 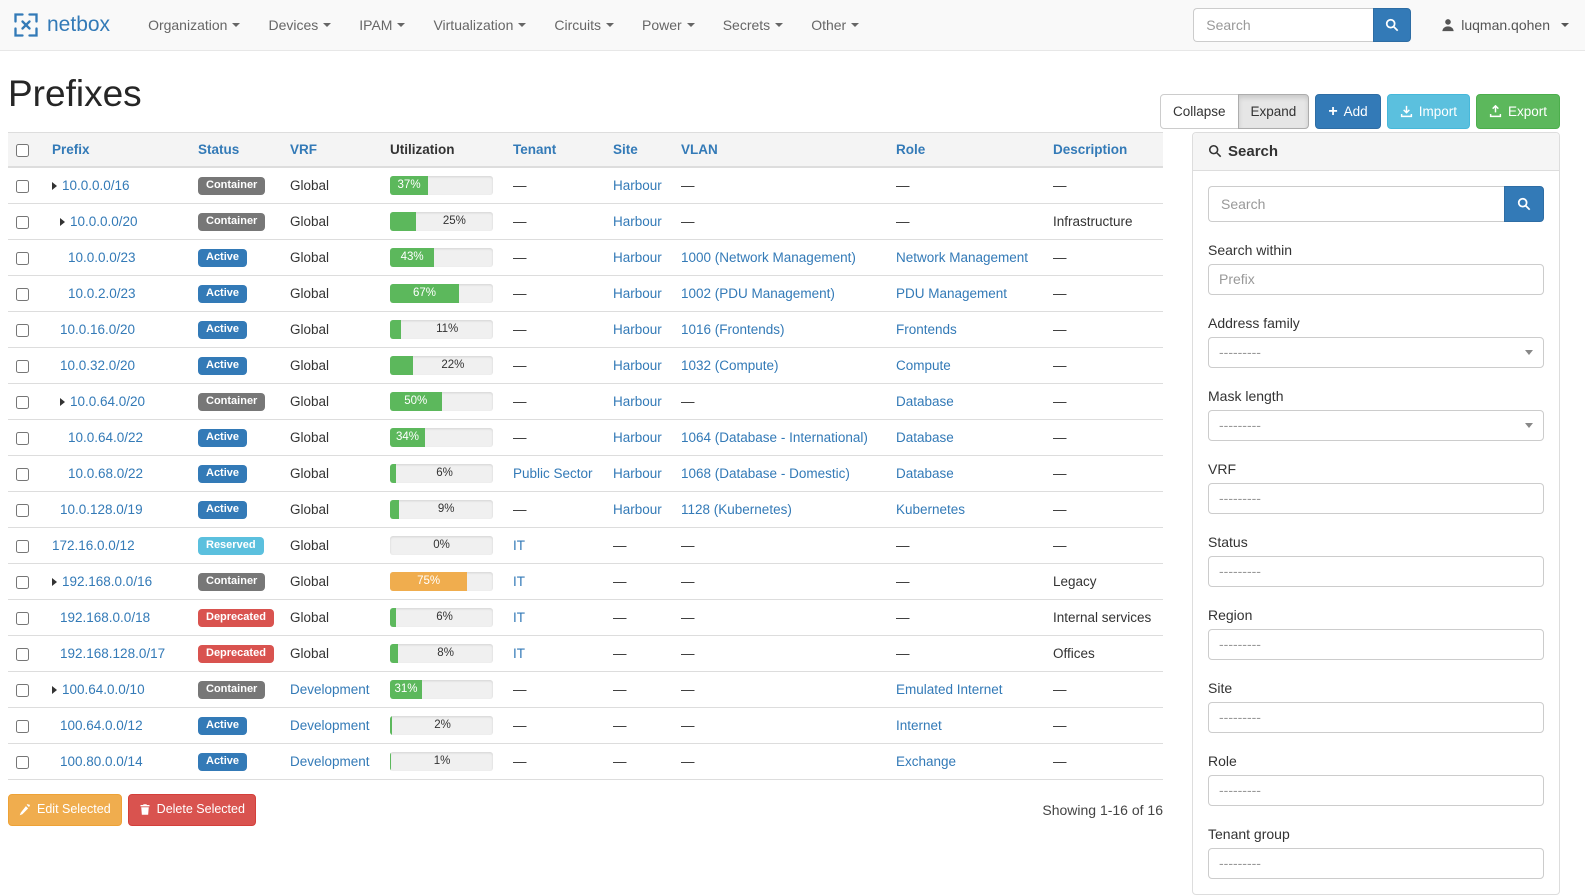 What do you see at coordinates (553, 473) in the screenshot?
I see `tenant-link: Public Sector` at bounding box center [553, 473].